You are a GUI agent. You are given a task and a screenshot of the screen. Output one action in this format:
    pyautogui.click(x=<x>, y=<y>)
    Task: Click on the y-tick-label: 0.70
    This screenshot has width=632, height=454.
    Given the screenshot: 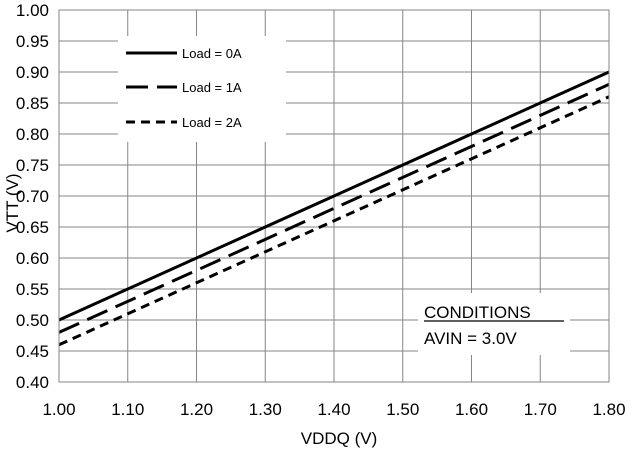 What is the action you would take?
    pyautogui.click(x=32, y=196)
    